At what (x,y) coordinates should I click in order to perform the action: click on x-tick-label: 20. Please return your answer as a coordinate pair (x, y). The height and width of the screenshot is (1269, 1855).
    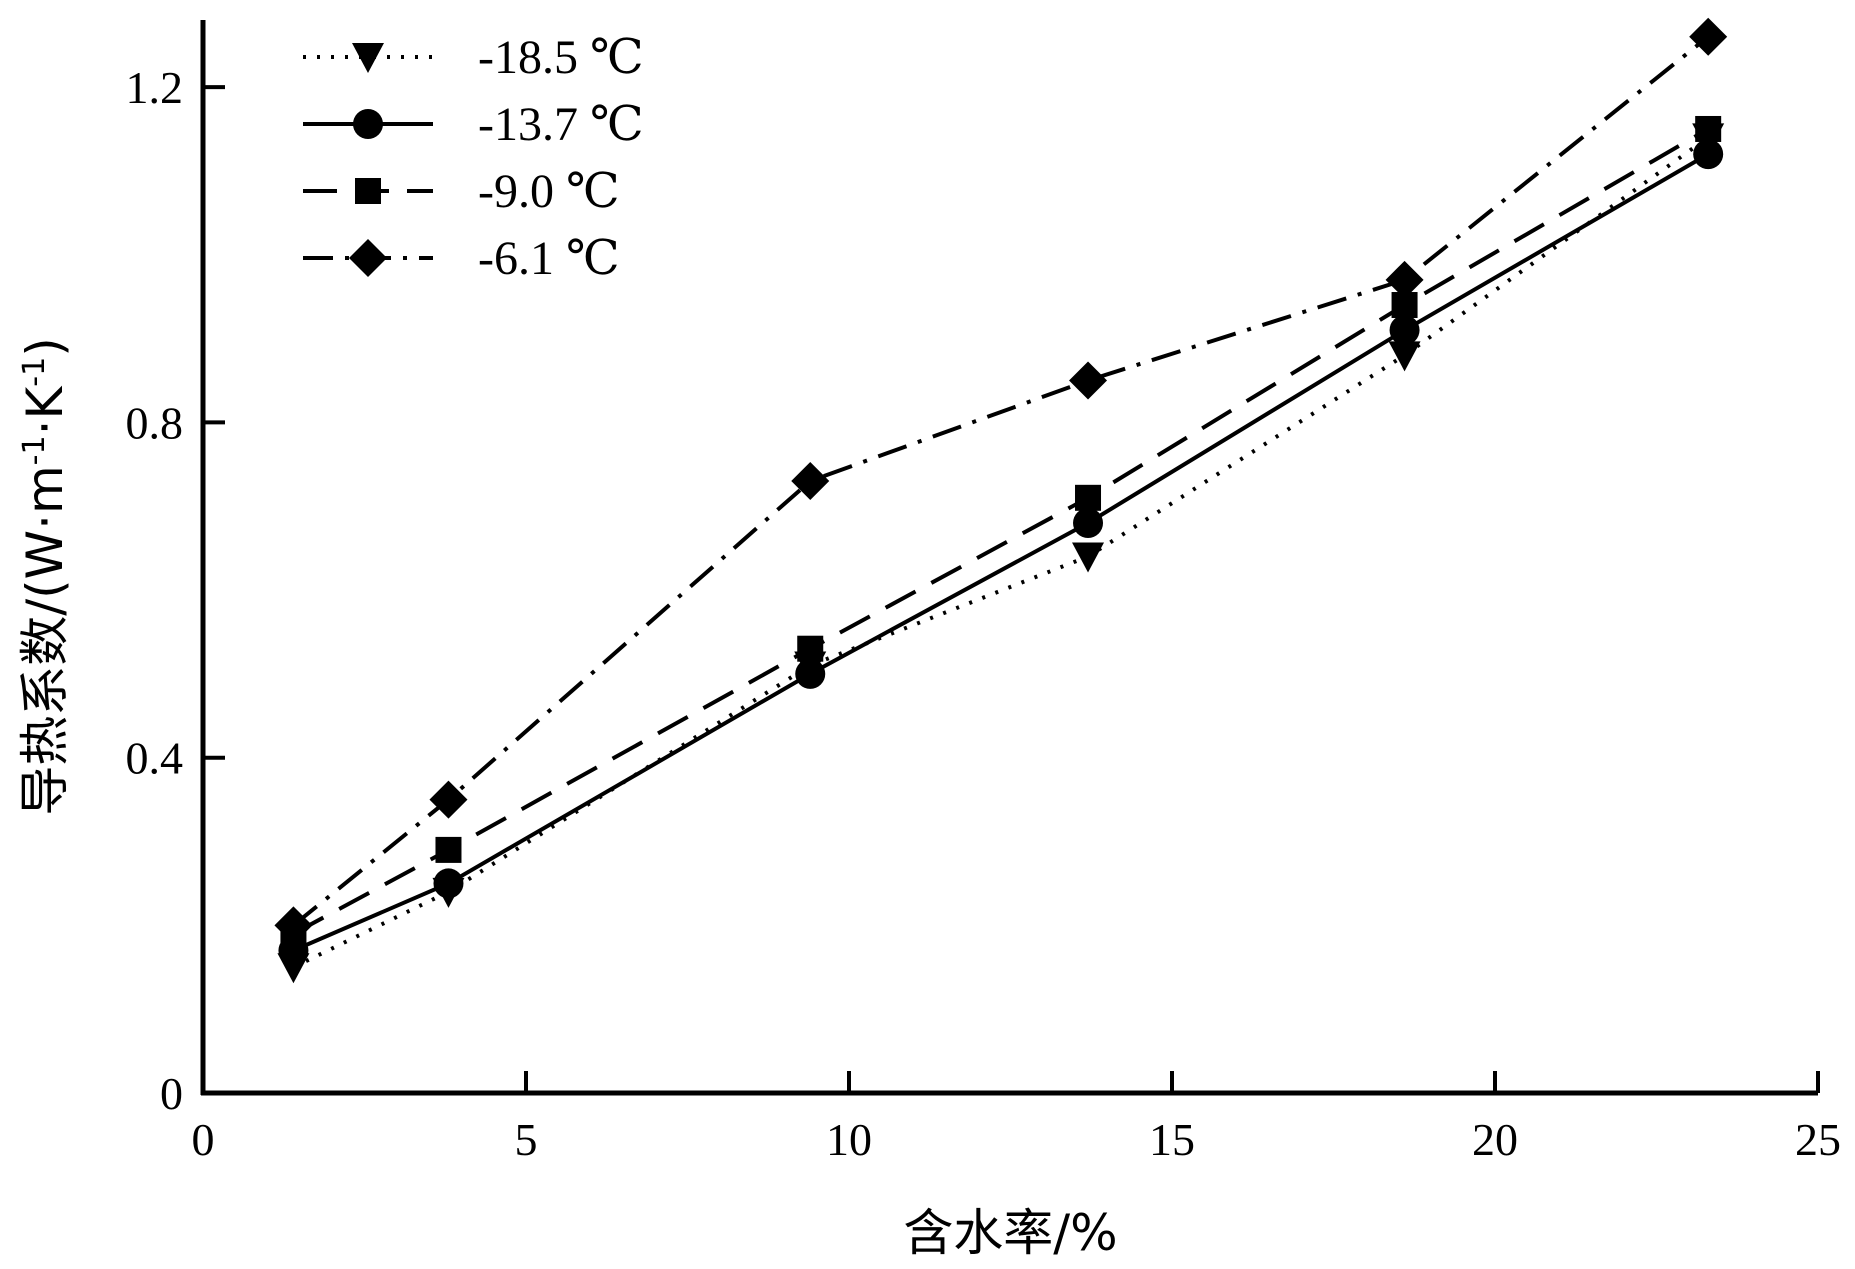
    Looking at the image, I should click on (1495, 1139).